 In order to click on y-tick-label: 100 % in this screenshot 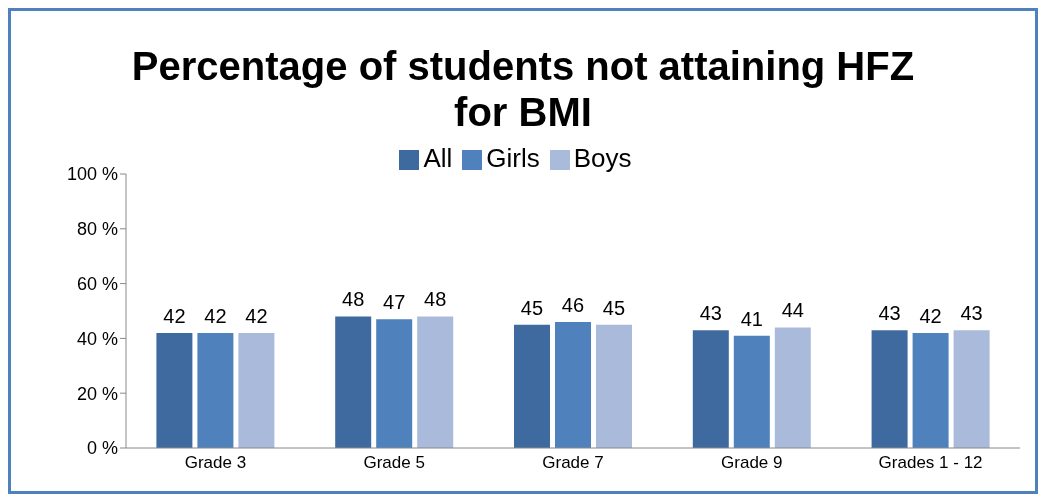, I will do `click(92, 174)`.